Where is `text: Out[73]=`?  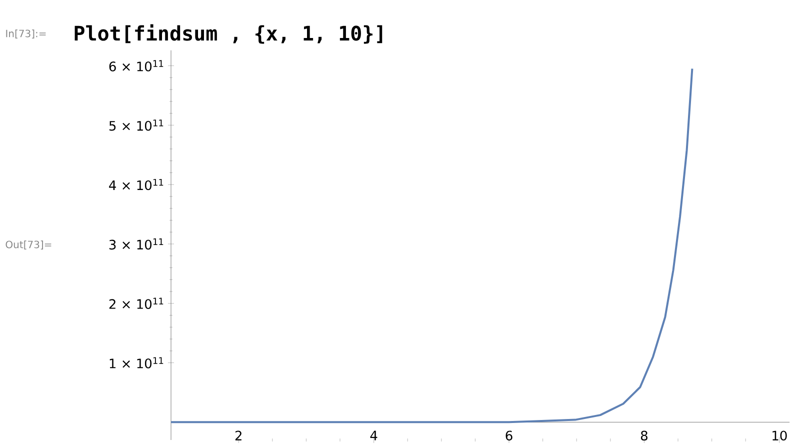
text: Out[73]= is located at coordinates (29, 245).